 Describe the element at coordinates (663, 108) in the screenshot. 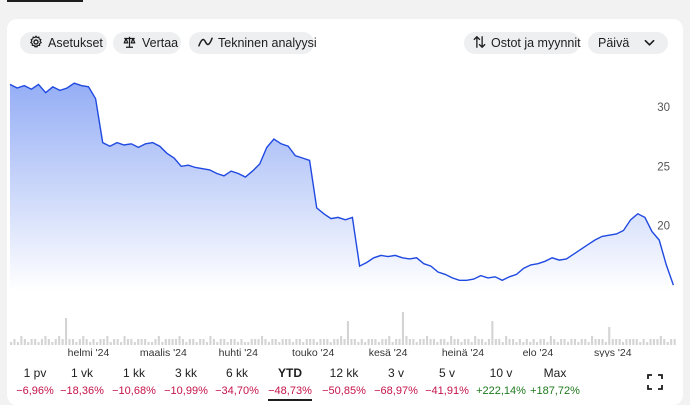

I see `y-tick-label: 30` at that location.